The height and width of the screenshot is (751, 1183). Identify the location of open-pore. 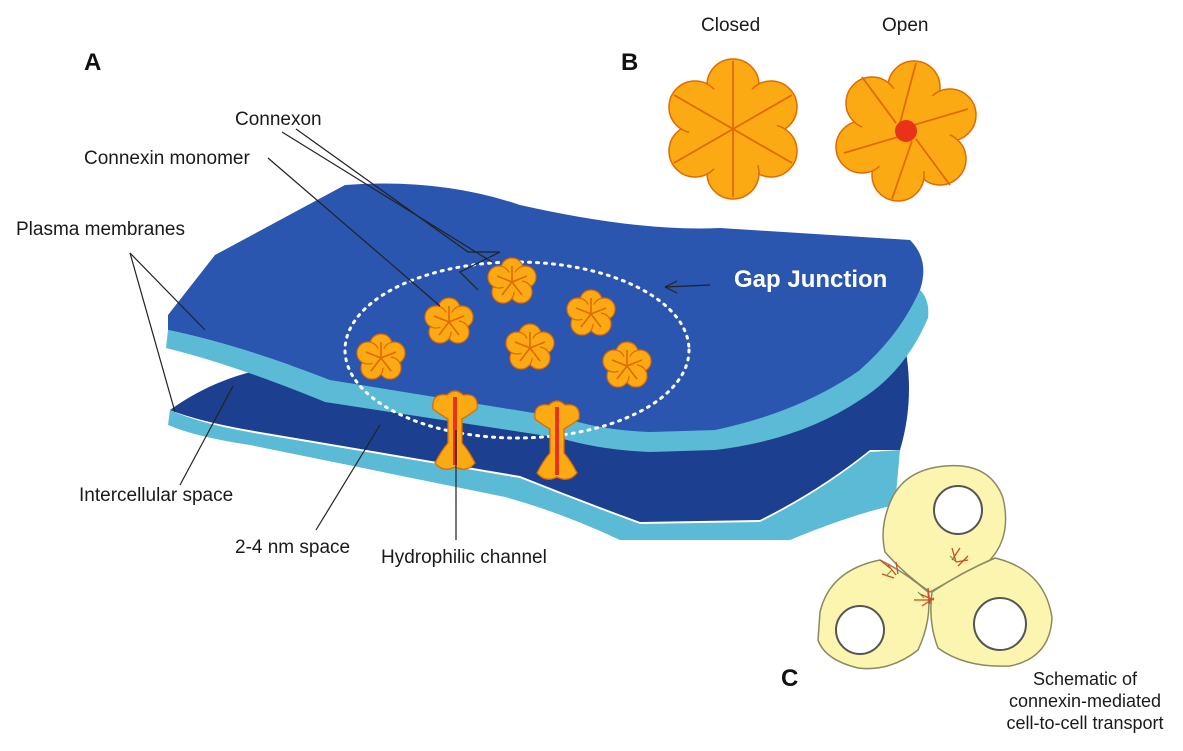
(906, 131).